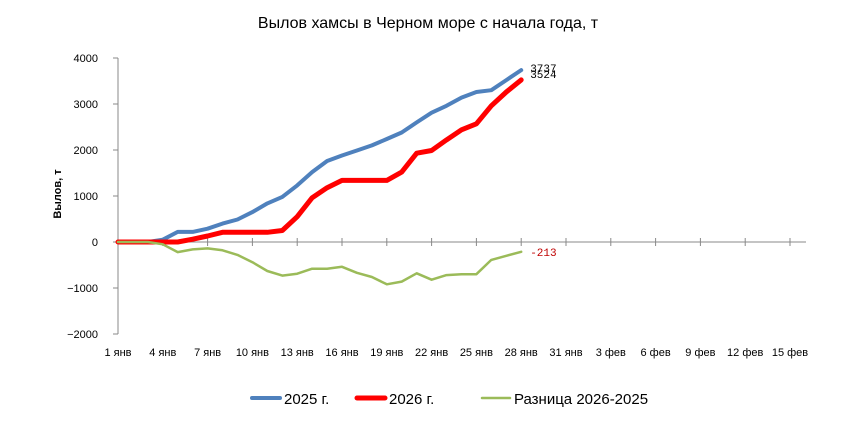 This screenshot has width=851, height=422. I want to click on x-tick-label: 25 янв, so click(476, 353).